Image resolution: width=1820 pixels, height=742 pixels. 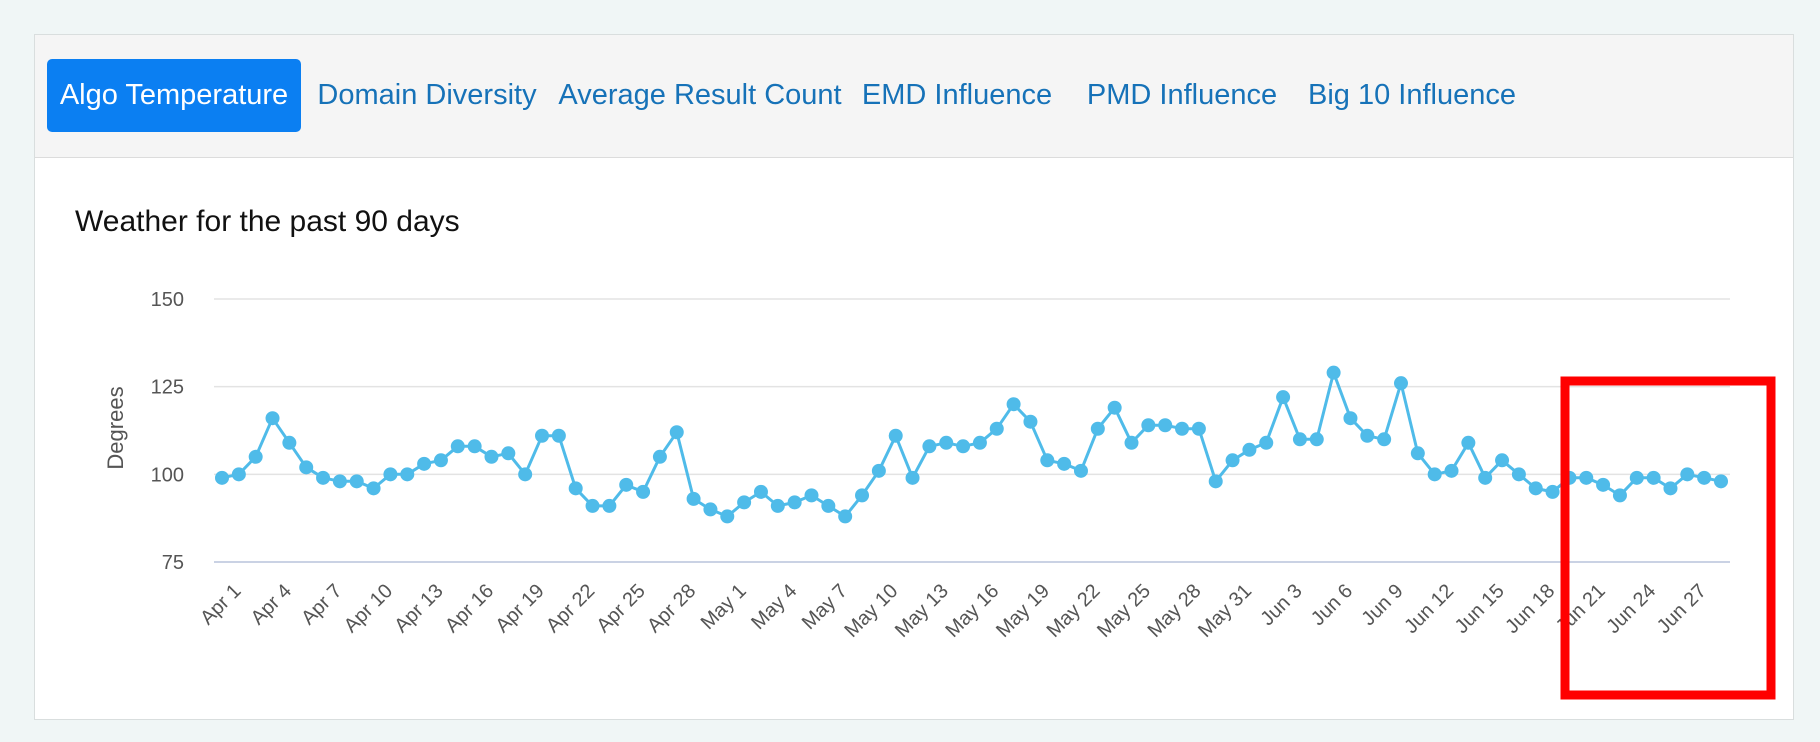 What do you see at coordinates (368, 608) in the screenshot?
I see `x-tick-label: Apr 10` at bounding box center [368, 608].